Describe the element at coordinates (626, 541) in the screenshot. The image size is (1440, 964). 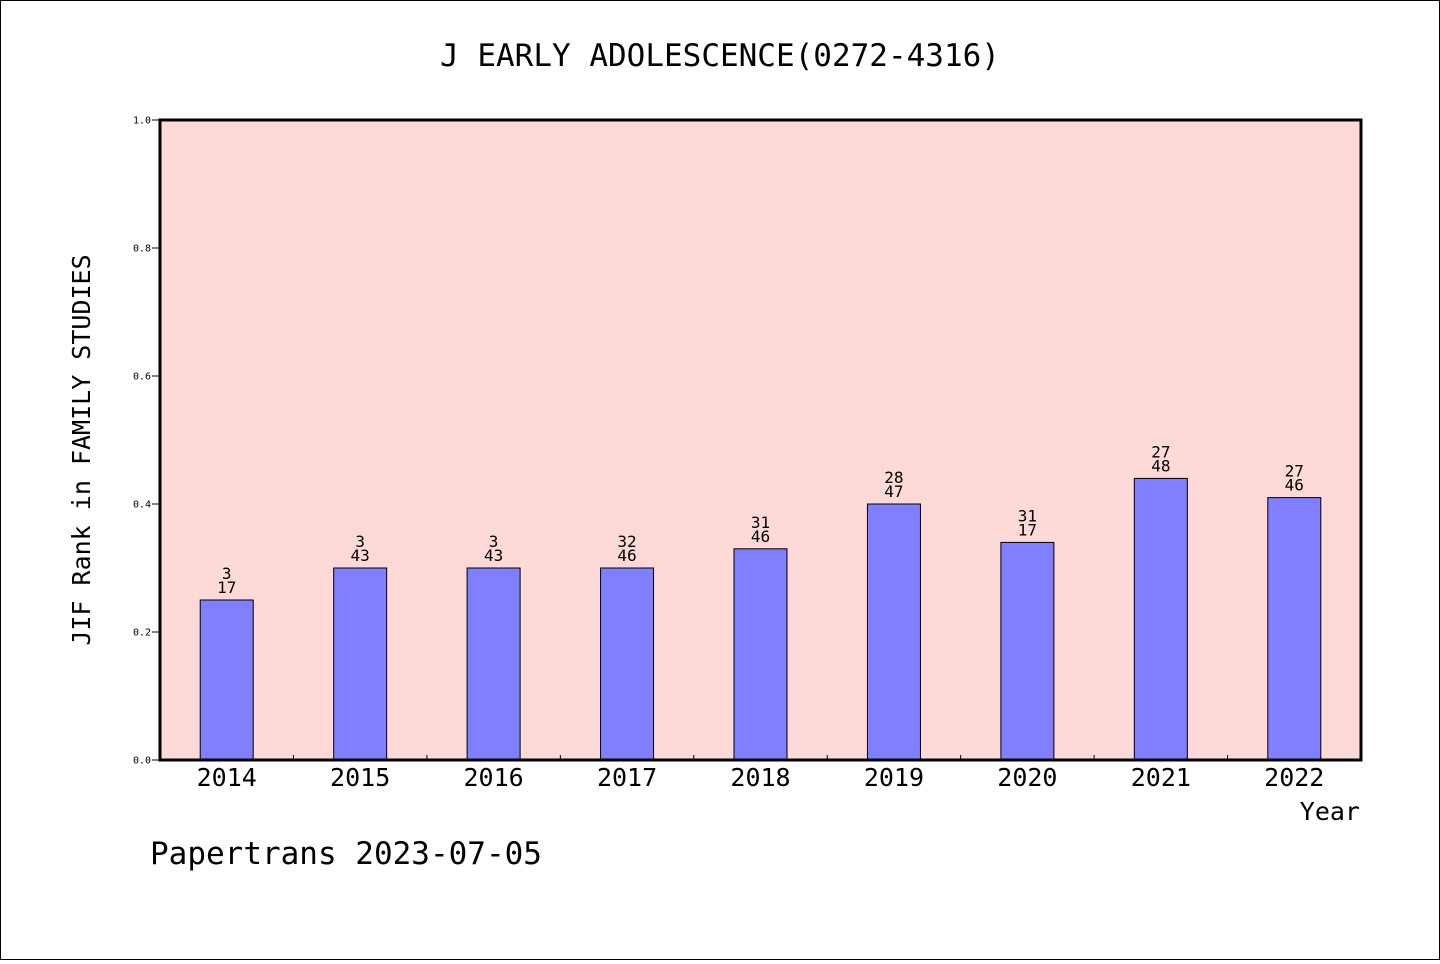
I see `bar-label-rank: 32` at that location.